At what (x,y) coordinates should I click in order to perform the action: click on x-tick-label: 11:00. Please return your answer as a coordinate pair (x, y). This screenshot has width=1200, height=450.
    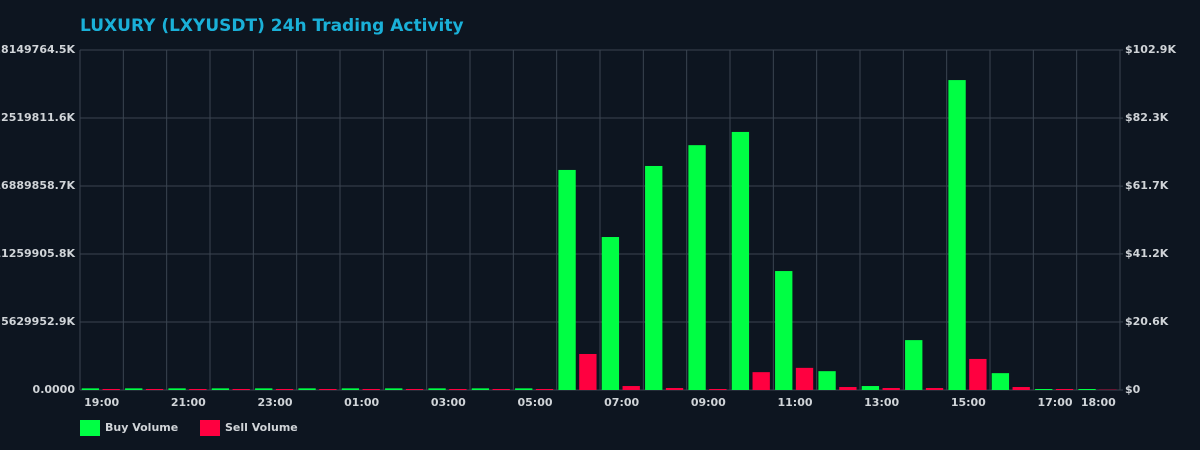
    Looking at the image, I should click on (794, 402).